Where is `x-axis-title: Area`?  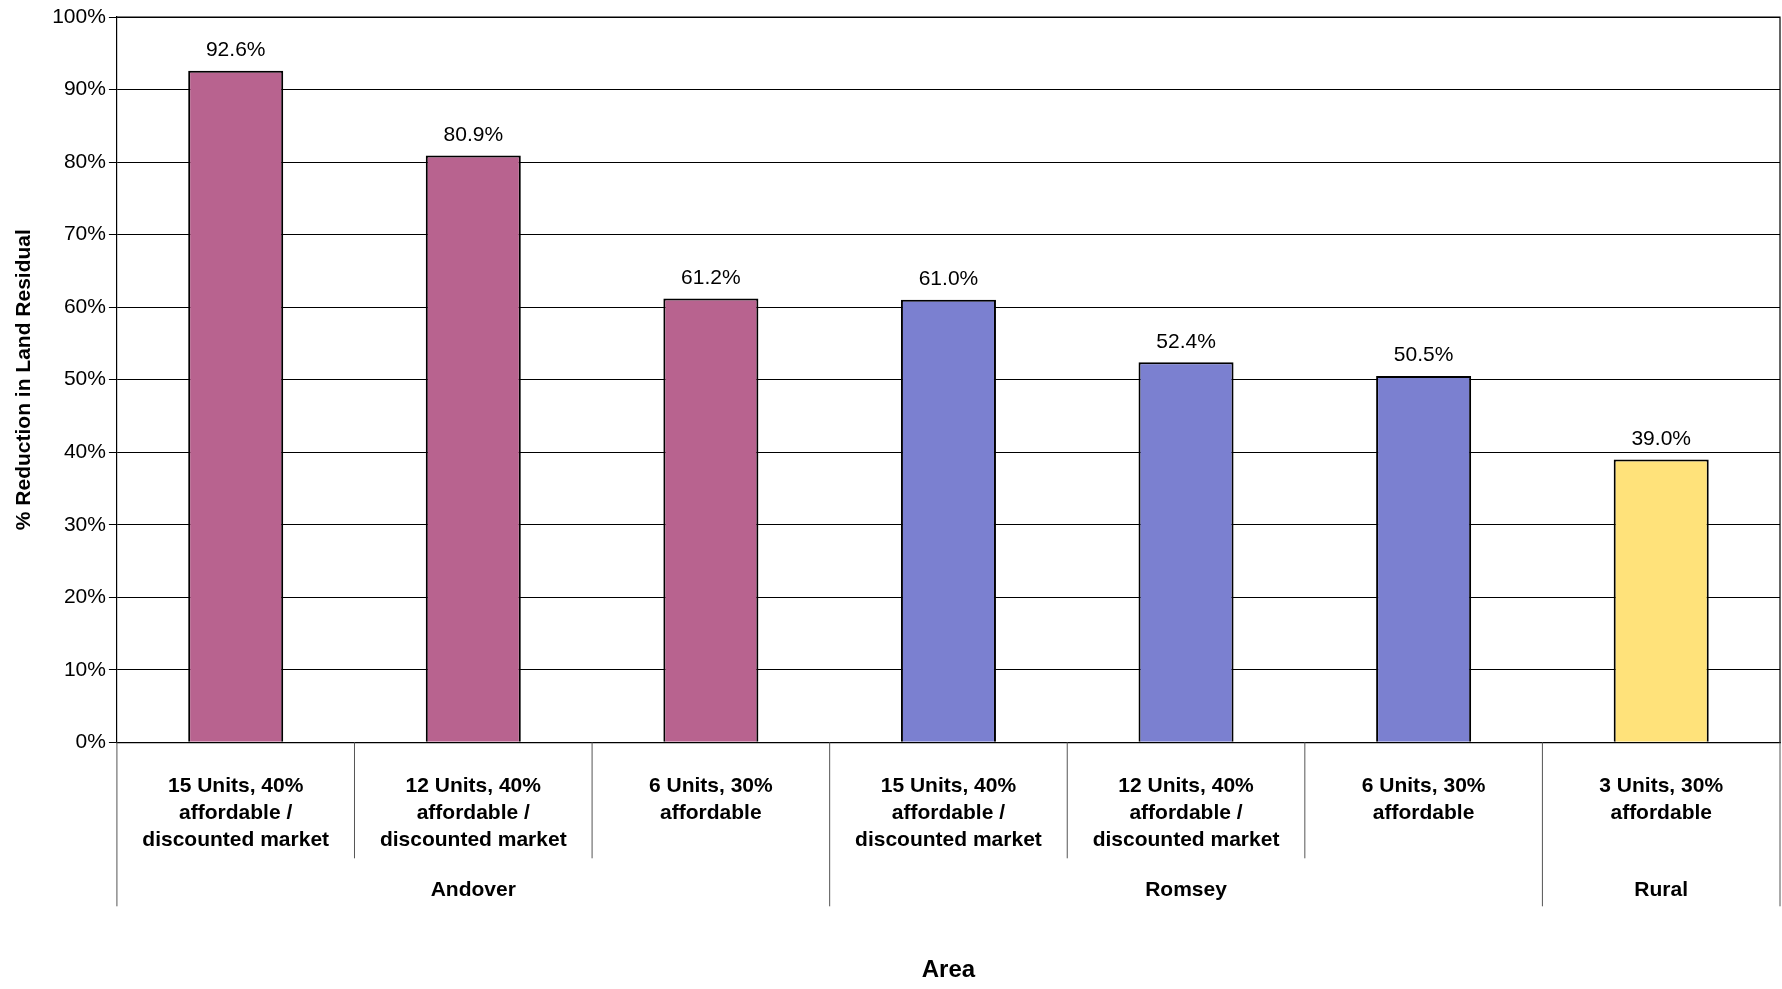
x-axis-title: Area is located at coordinates (948, 969).